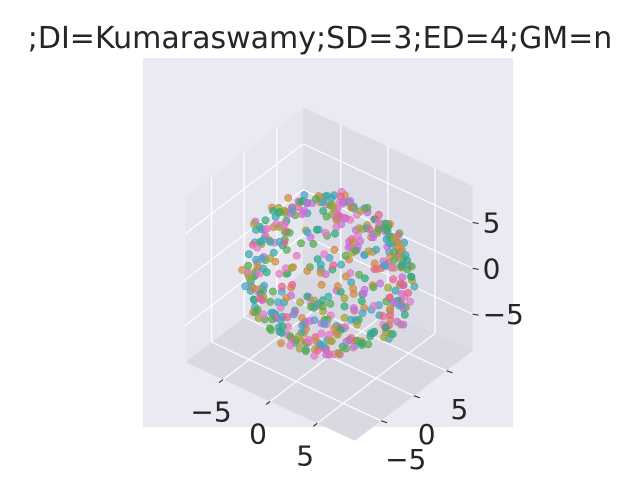 Image resolution: width=640 pixels, height=480 pixels. I want to click on y-gridline, so click(361, 331).